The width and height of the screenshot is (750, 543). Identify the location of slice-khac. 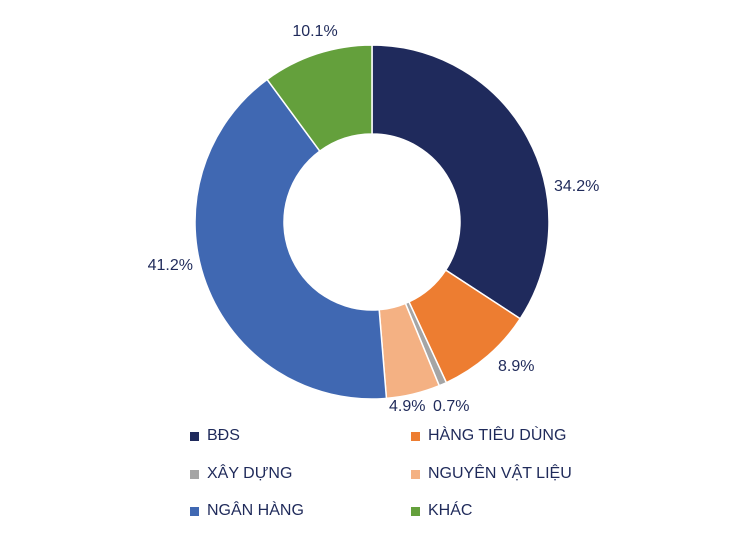
(319, 98).